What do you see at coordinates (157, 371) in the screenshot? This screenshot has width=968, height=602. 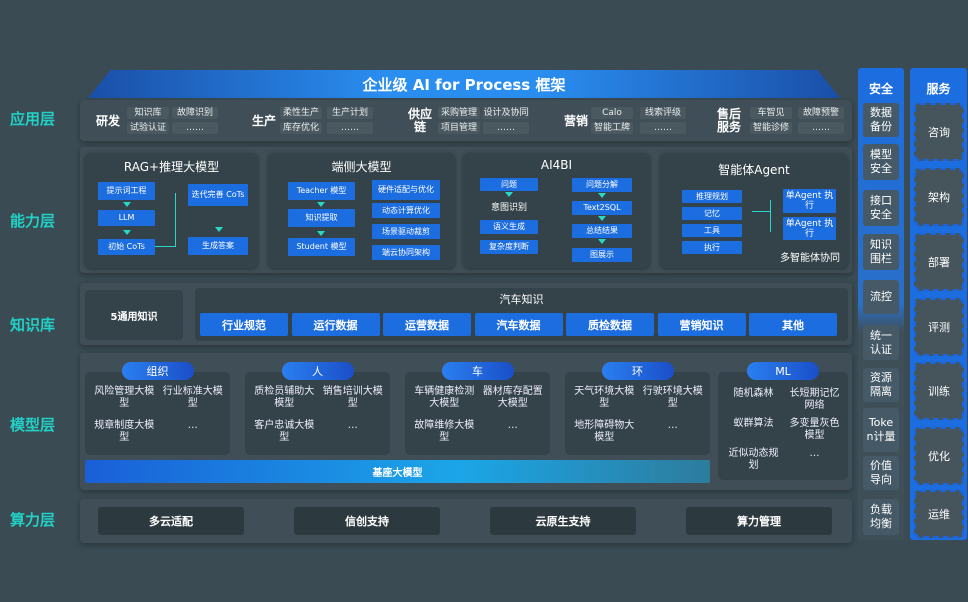 I see `model-category-tag: 组织` at bounding box center [157, 371].